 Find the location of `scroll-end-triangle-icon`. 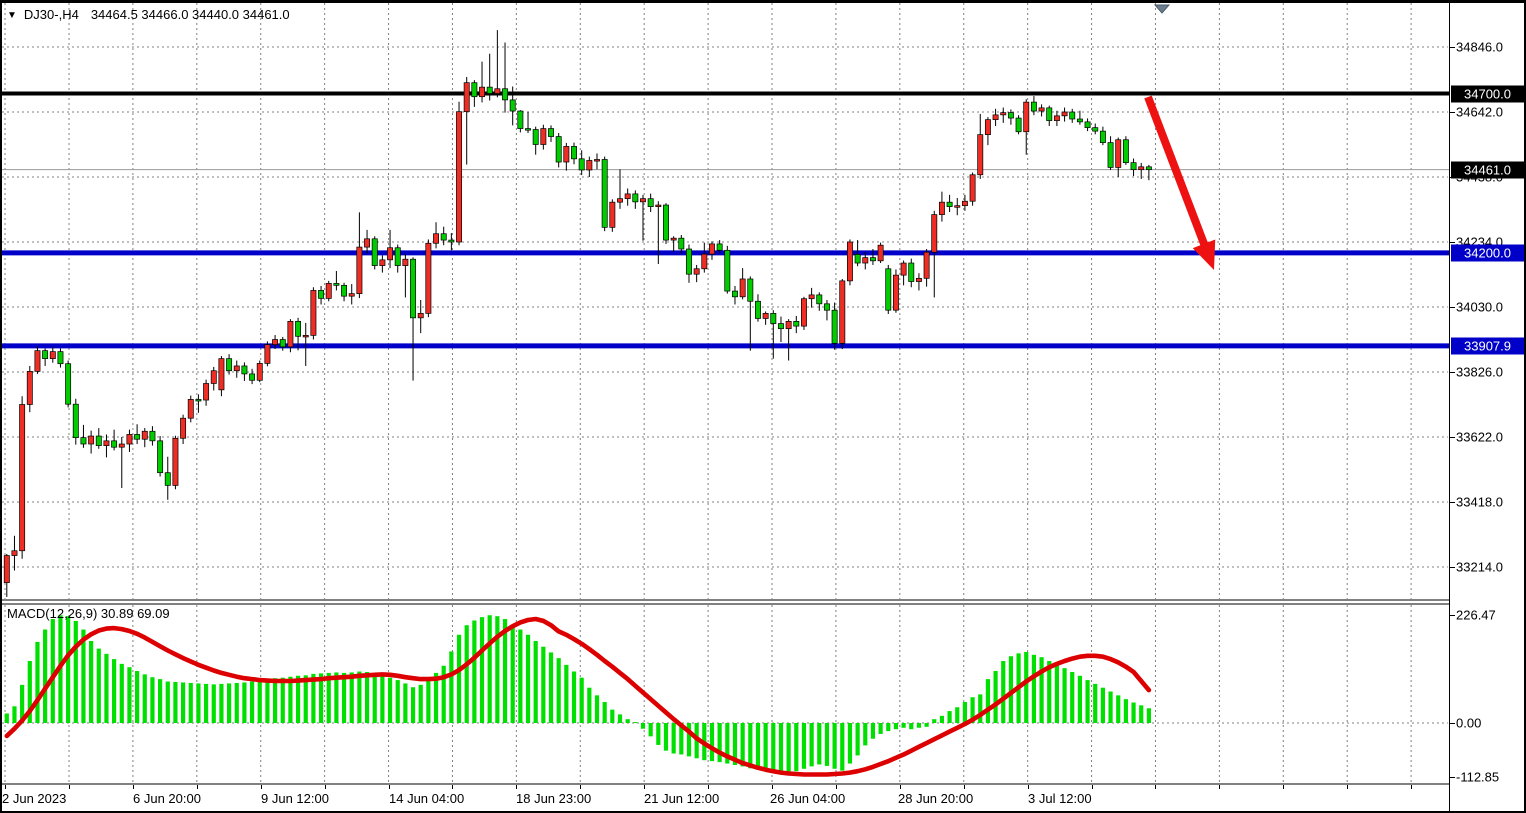

scroll-end-triangle-icon is located at coordinates (1162, 9).